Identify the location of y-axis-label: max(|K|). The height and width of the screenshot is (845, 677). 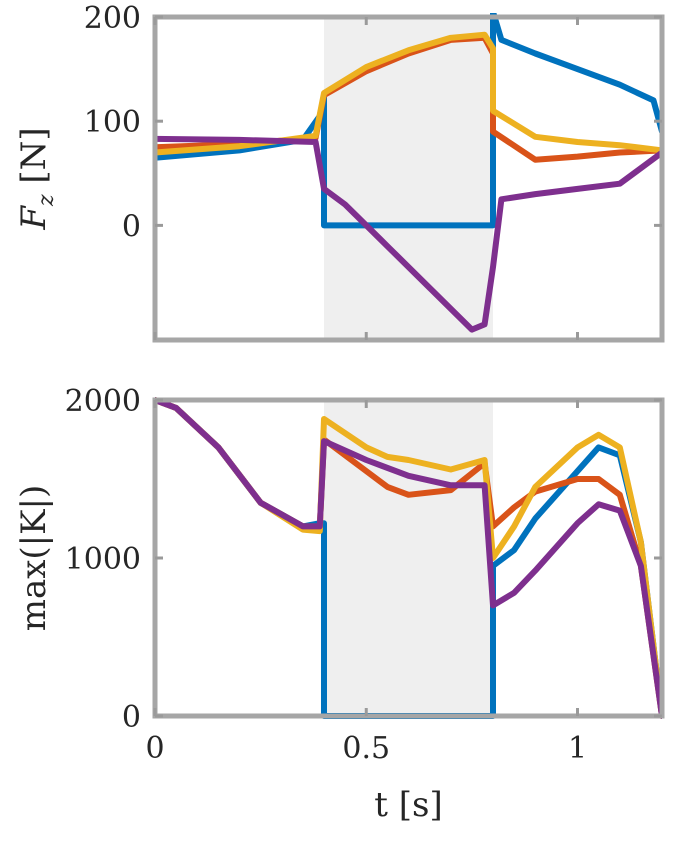
(34, 558).